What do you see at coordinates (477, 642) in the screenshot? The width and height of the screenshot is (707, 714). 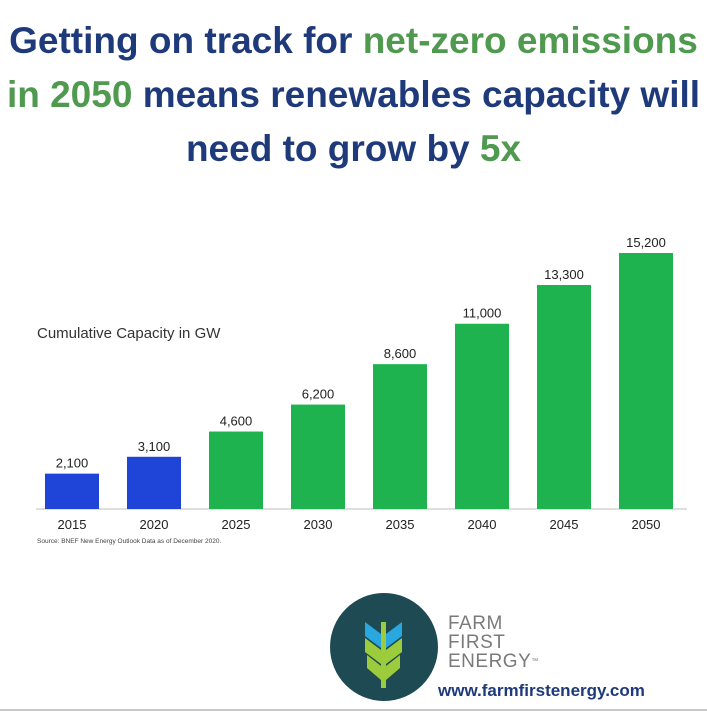 I see `brand-line-first: FIRST` at bounding box center [477, 642].